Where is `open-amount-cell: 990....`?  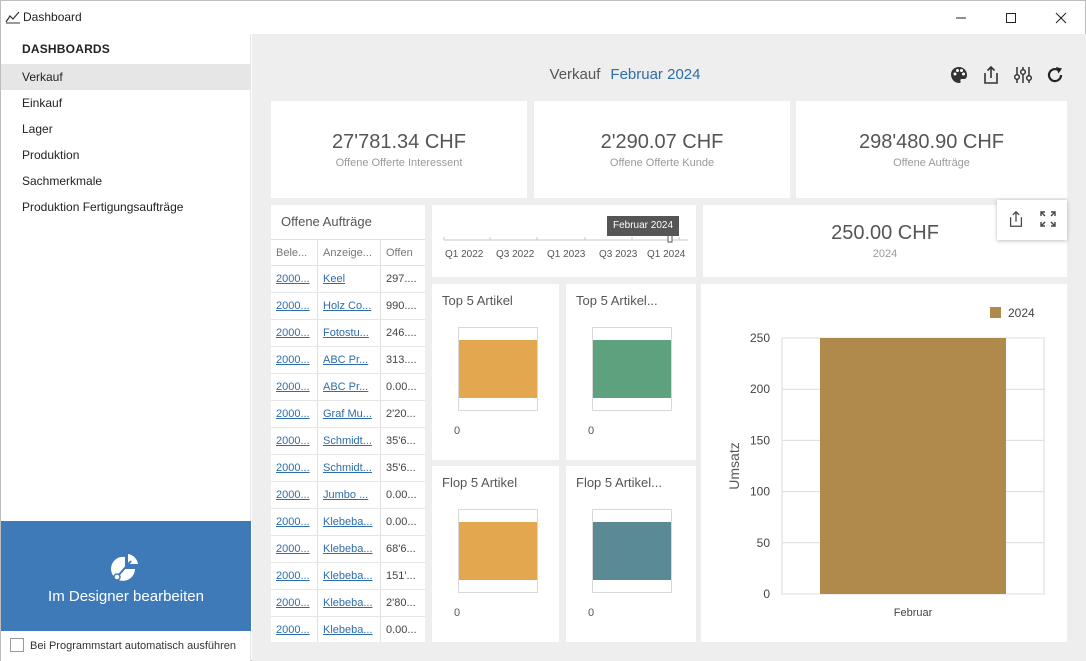
open-amount-cell: 990.... is located at coordinates (401, 306).